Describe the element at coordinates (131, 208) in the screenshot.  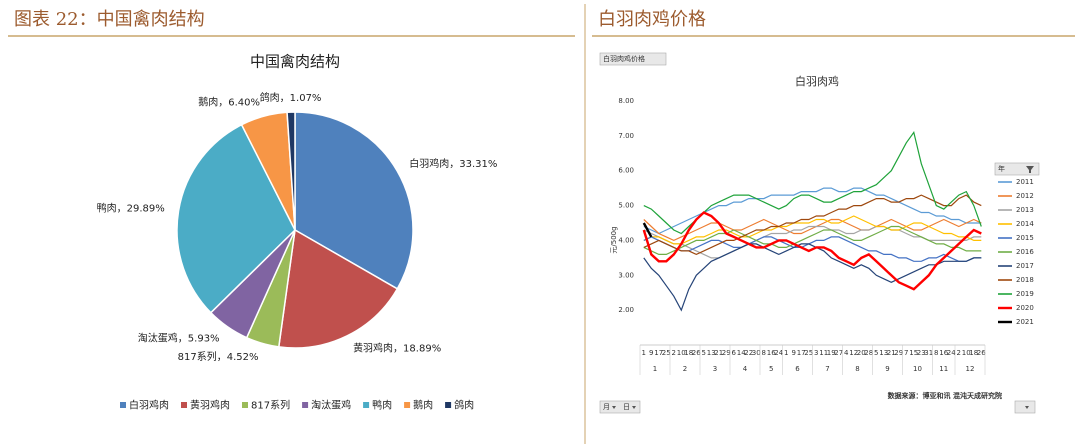
I see `pie-label: 鸭肉，29.89%` at that location.